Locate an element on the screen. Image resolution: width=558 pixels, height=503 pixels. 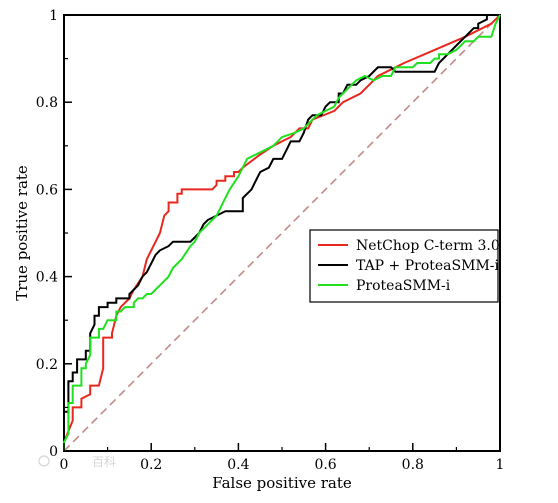
x-tick-label: 0.6 is located at coordinates (325, 465).